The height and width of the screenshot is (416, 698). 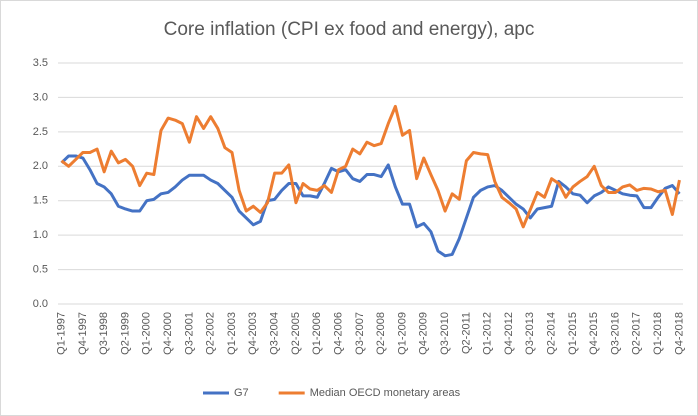 I want to click on x-tick-label: Q4-2018, so click(x=679, y=333).